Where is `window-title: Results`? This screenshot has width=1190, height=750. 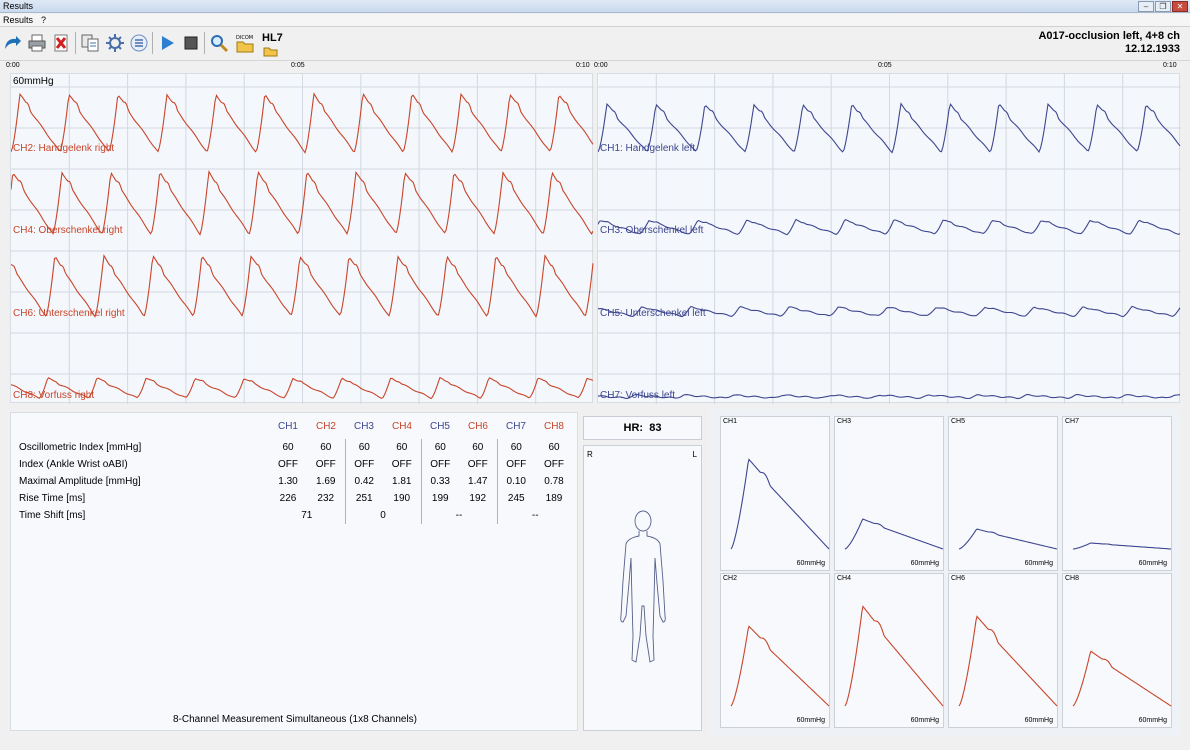
window-title: Results is located at coordinates (18, 6).